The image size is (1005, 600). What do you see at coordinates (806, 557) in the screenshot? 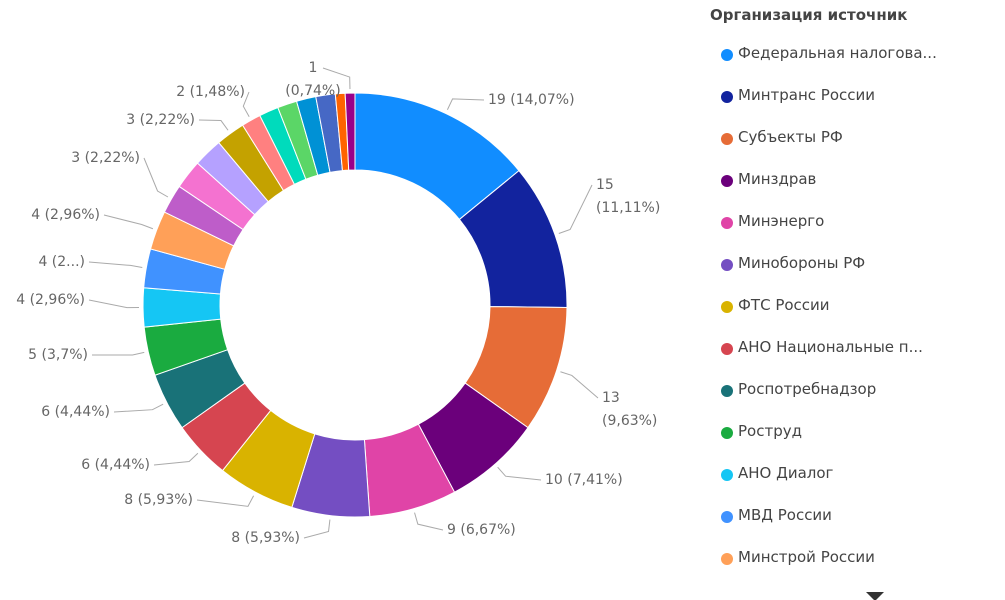
I see `legend-item: Минстрой России` at bounding box center [806, 557].